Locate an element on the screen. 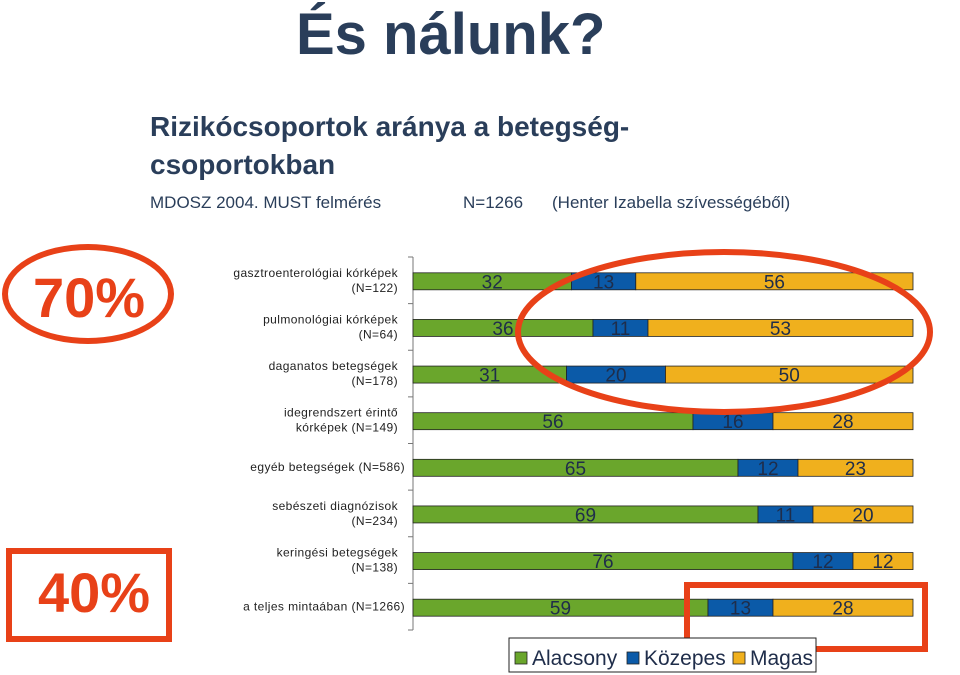  data-label: 16 is located at coordinates (732, 422).